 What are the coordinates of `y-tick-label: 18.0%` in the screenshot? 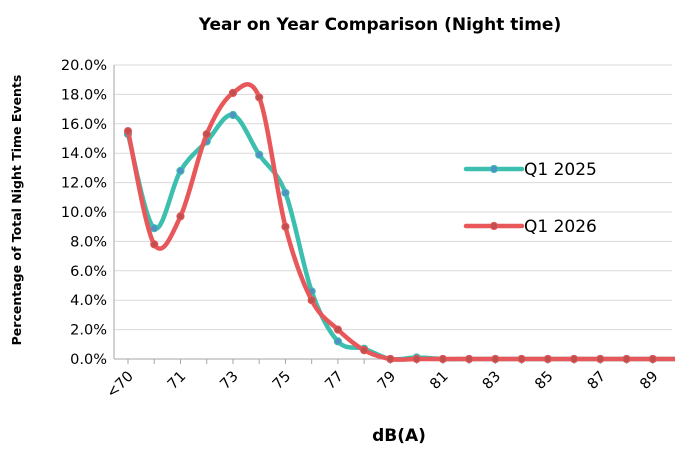 It's located at (84, 95).